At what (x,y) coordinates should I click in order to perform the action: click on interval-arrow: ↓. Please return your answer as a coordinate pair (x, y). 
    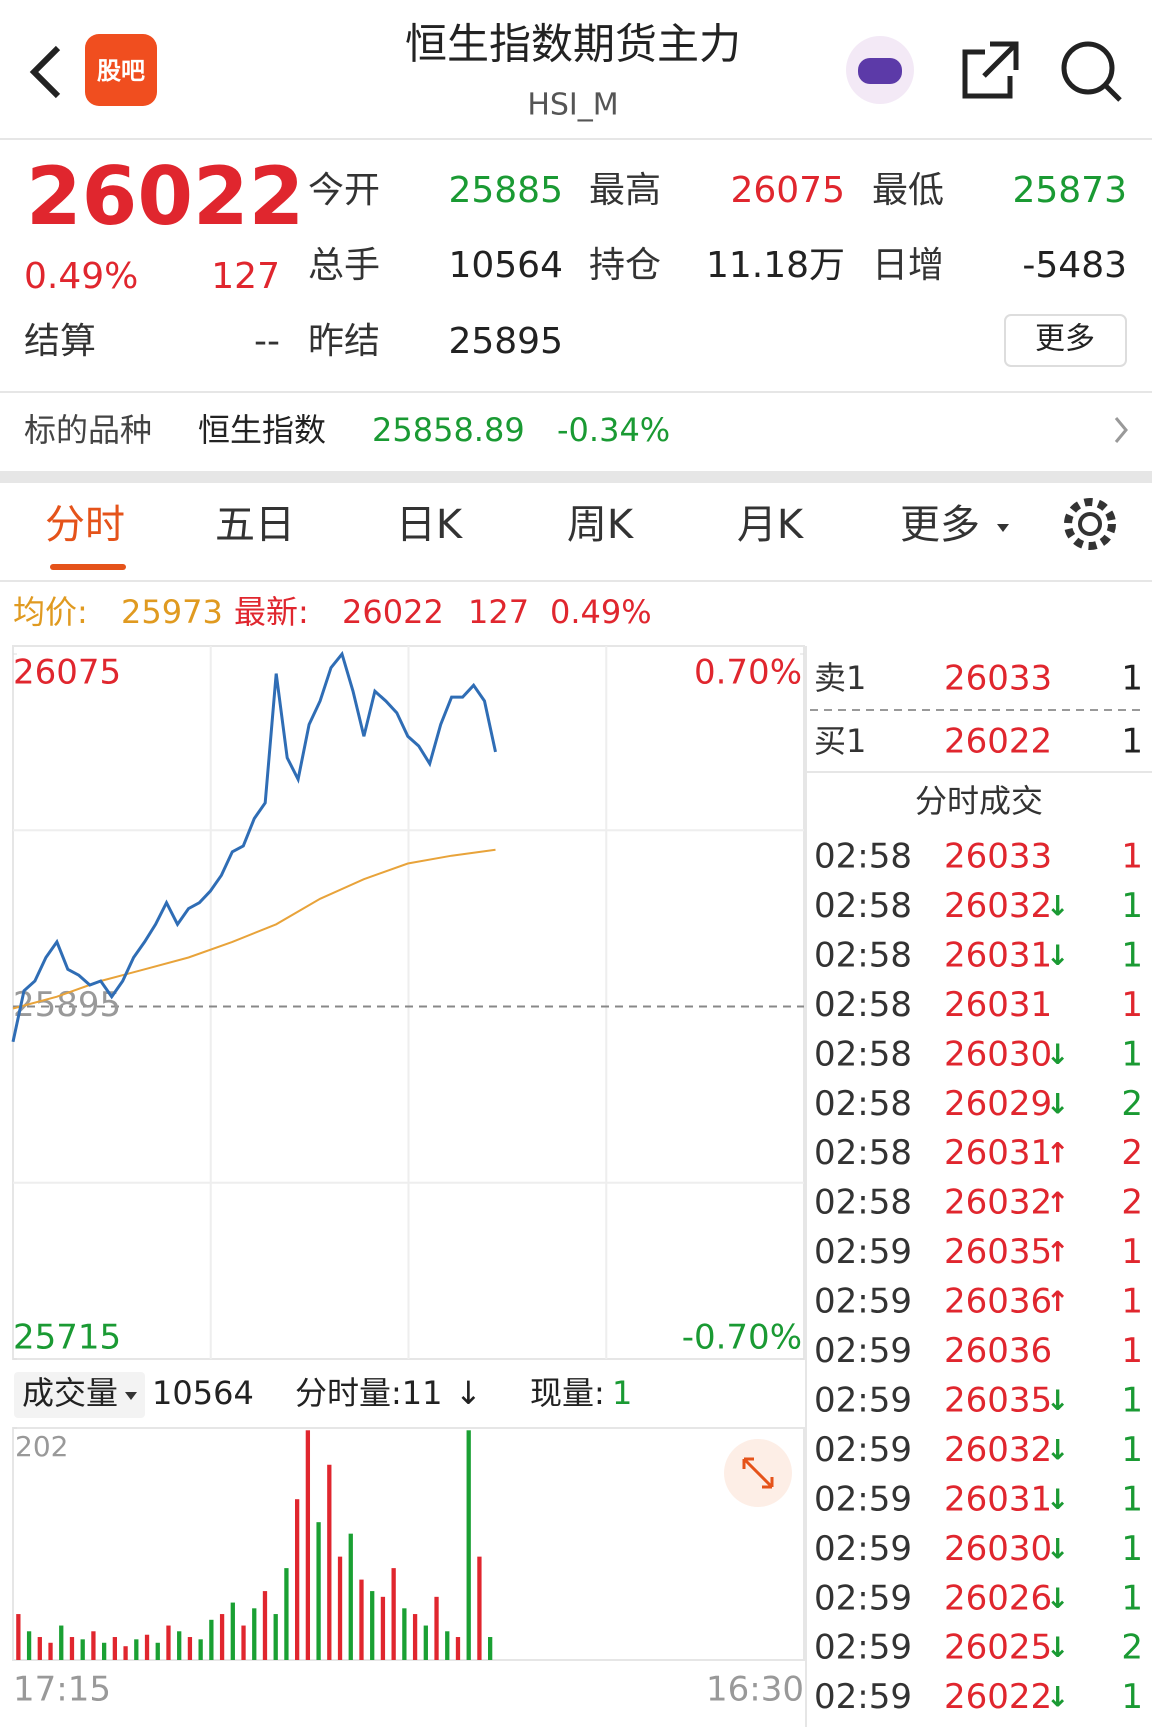
    Looking at the image, I should click on (468, 1393).